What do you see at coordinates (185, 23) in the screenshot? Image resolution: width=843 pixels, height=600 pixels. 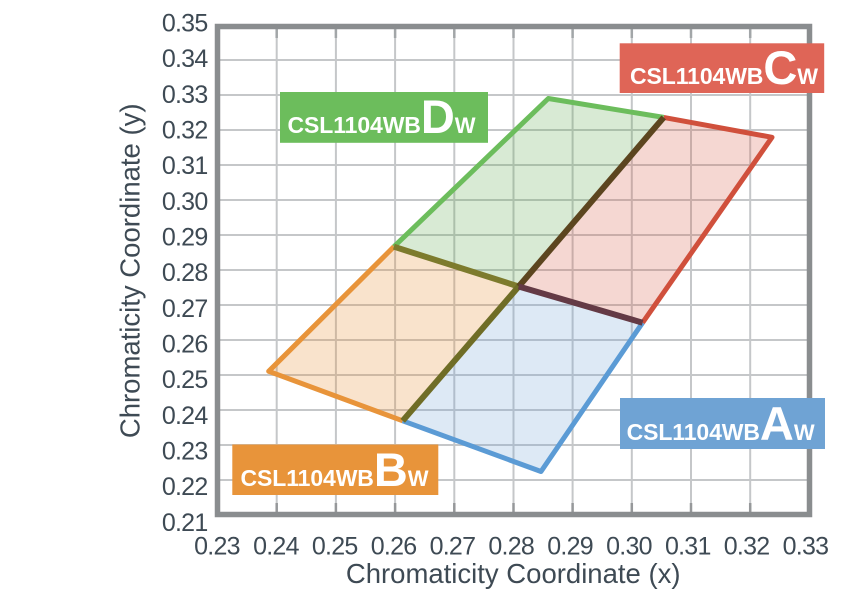 I see `svg-text: 0.35` at bounding box center [185, 23].